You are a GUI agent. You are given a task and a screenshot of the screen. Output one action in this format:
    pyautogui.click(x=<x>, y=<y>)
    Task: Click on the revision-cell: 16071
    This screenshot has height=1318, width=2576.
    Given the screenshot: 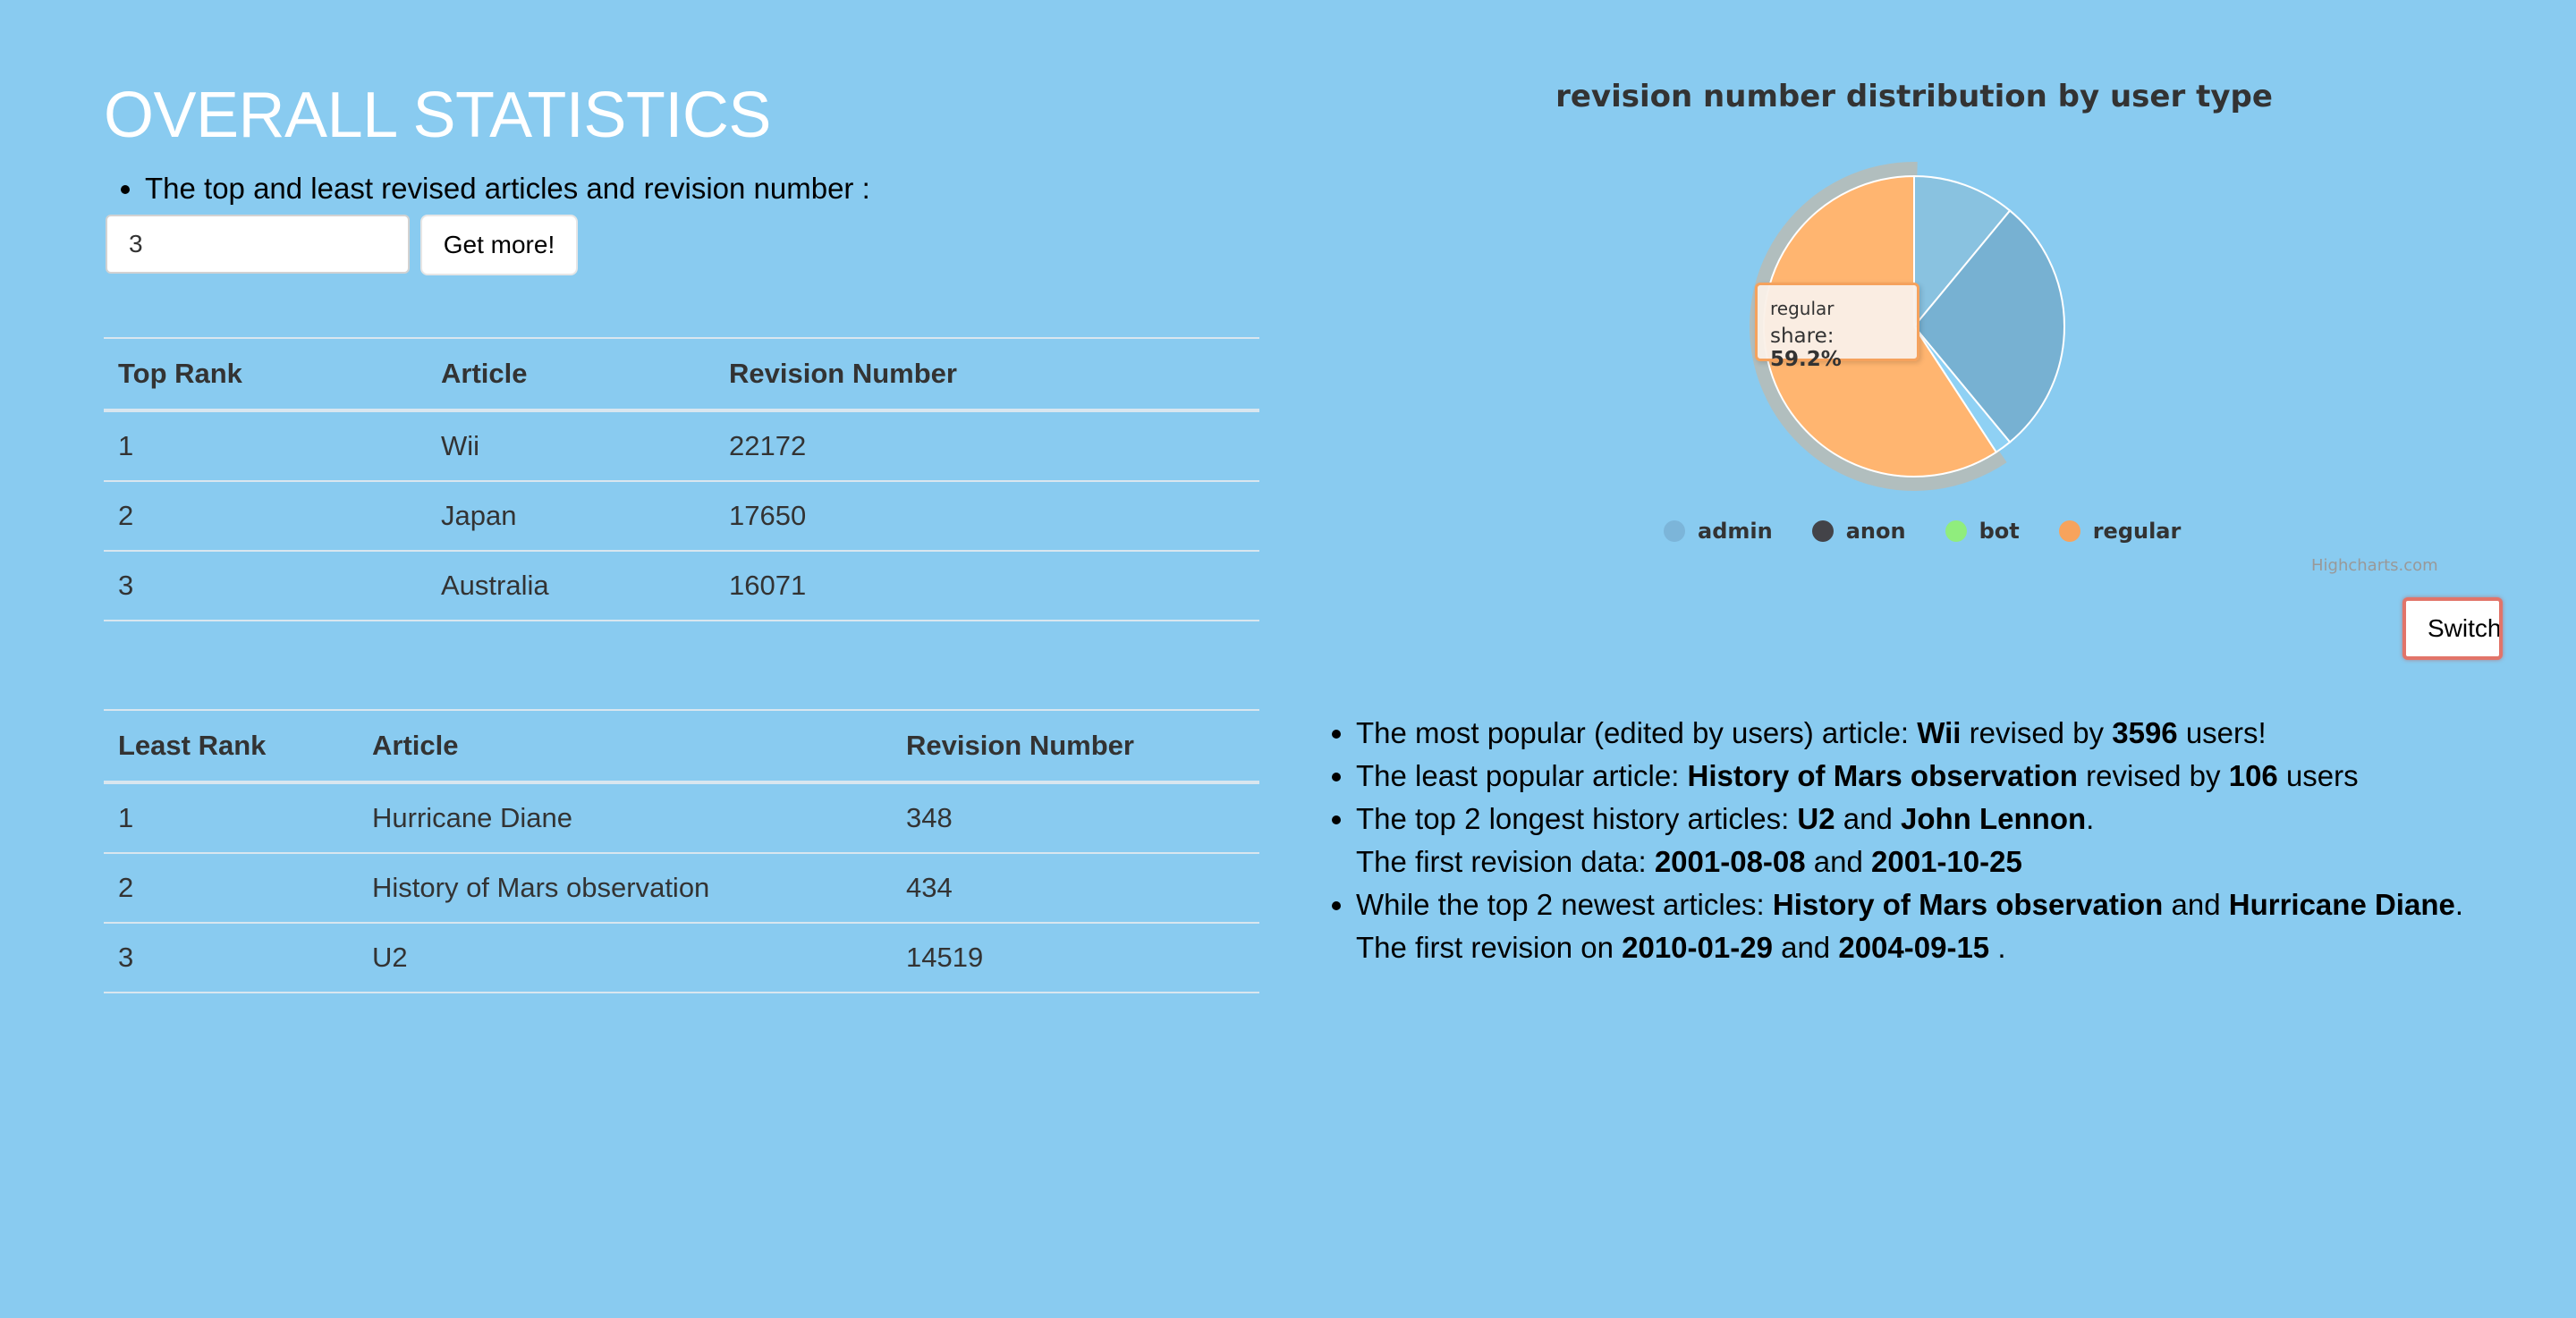 What is the action you would take?
    pyautogui.click(x=987, y=586)
    